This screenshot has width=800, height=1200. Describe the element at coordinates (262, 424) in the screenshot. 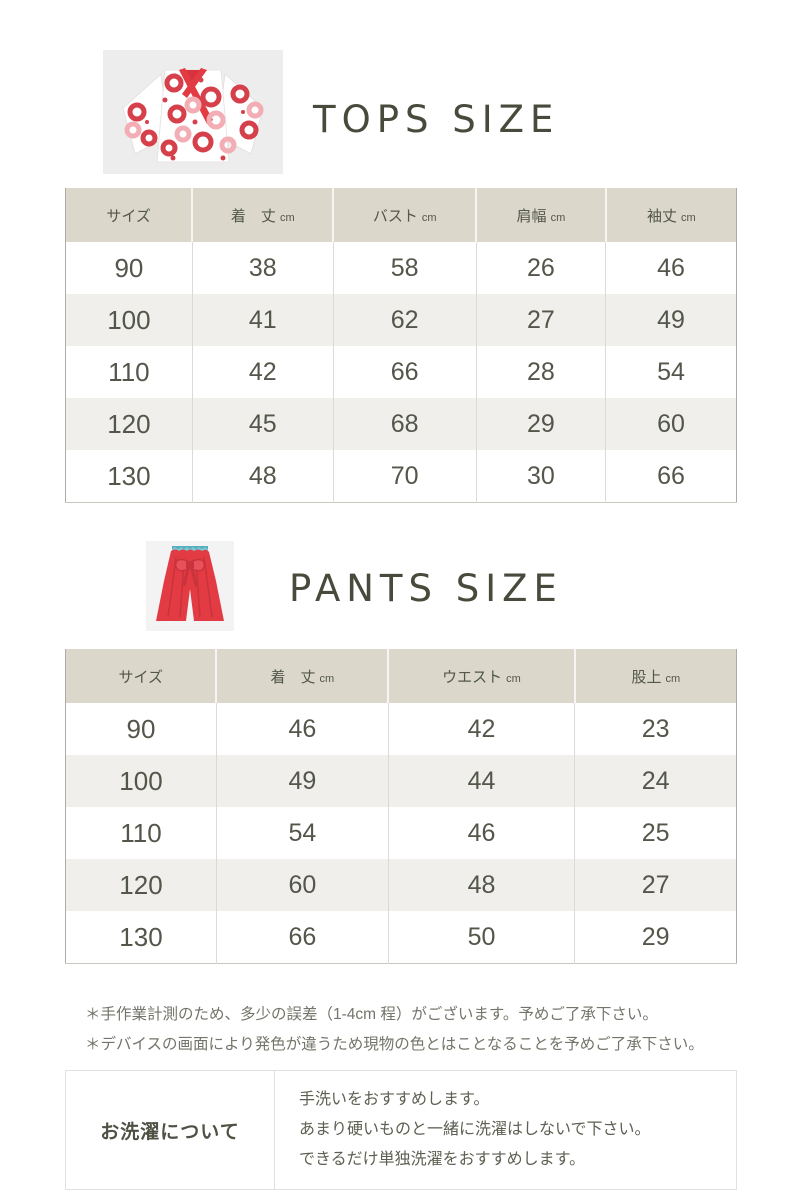

I see `size-value-cell: 45` at that location.